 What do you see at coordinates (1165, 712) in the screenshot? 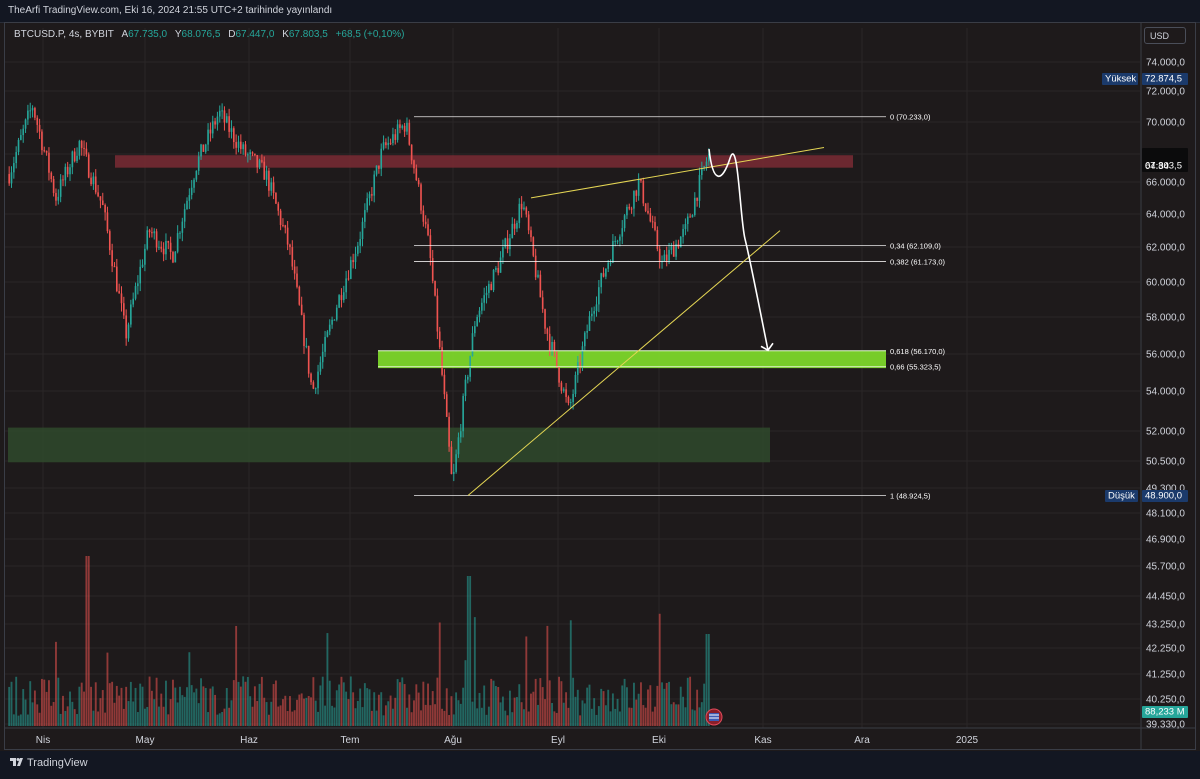
I see `volume-tag: 88,233 M` at bounding box center [1165, 712].